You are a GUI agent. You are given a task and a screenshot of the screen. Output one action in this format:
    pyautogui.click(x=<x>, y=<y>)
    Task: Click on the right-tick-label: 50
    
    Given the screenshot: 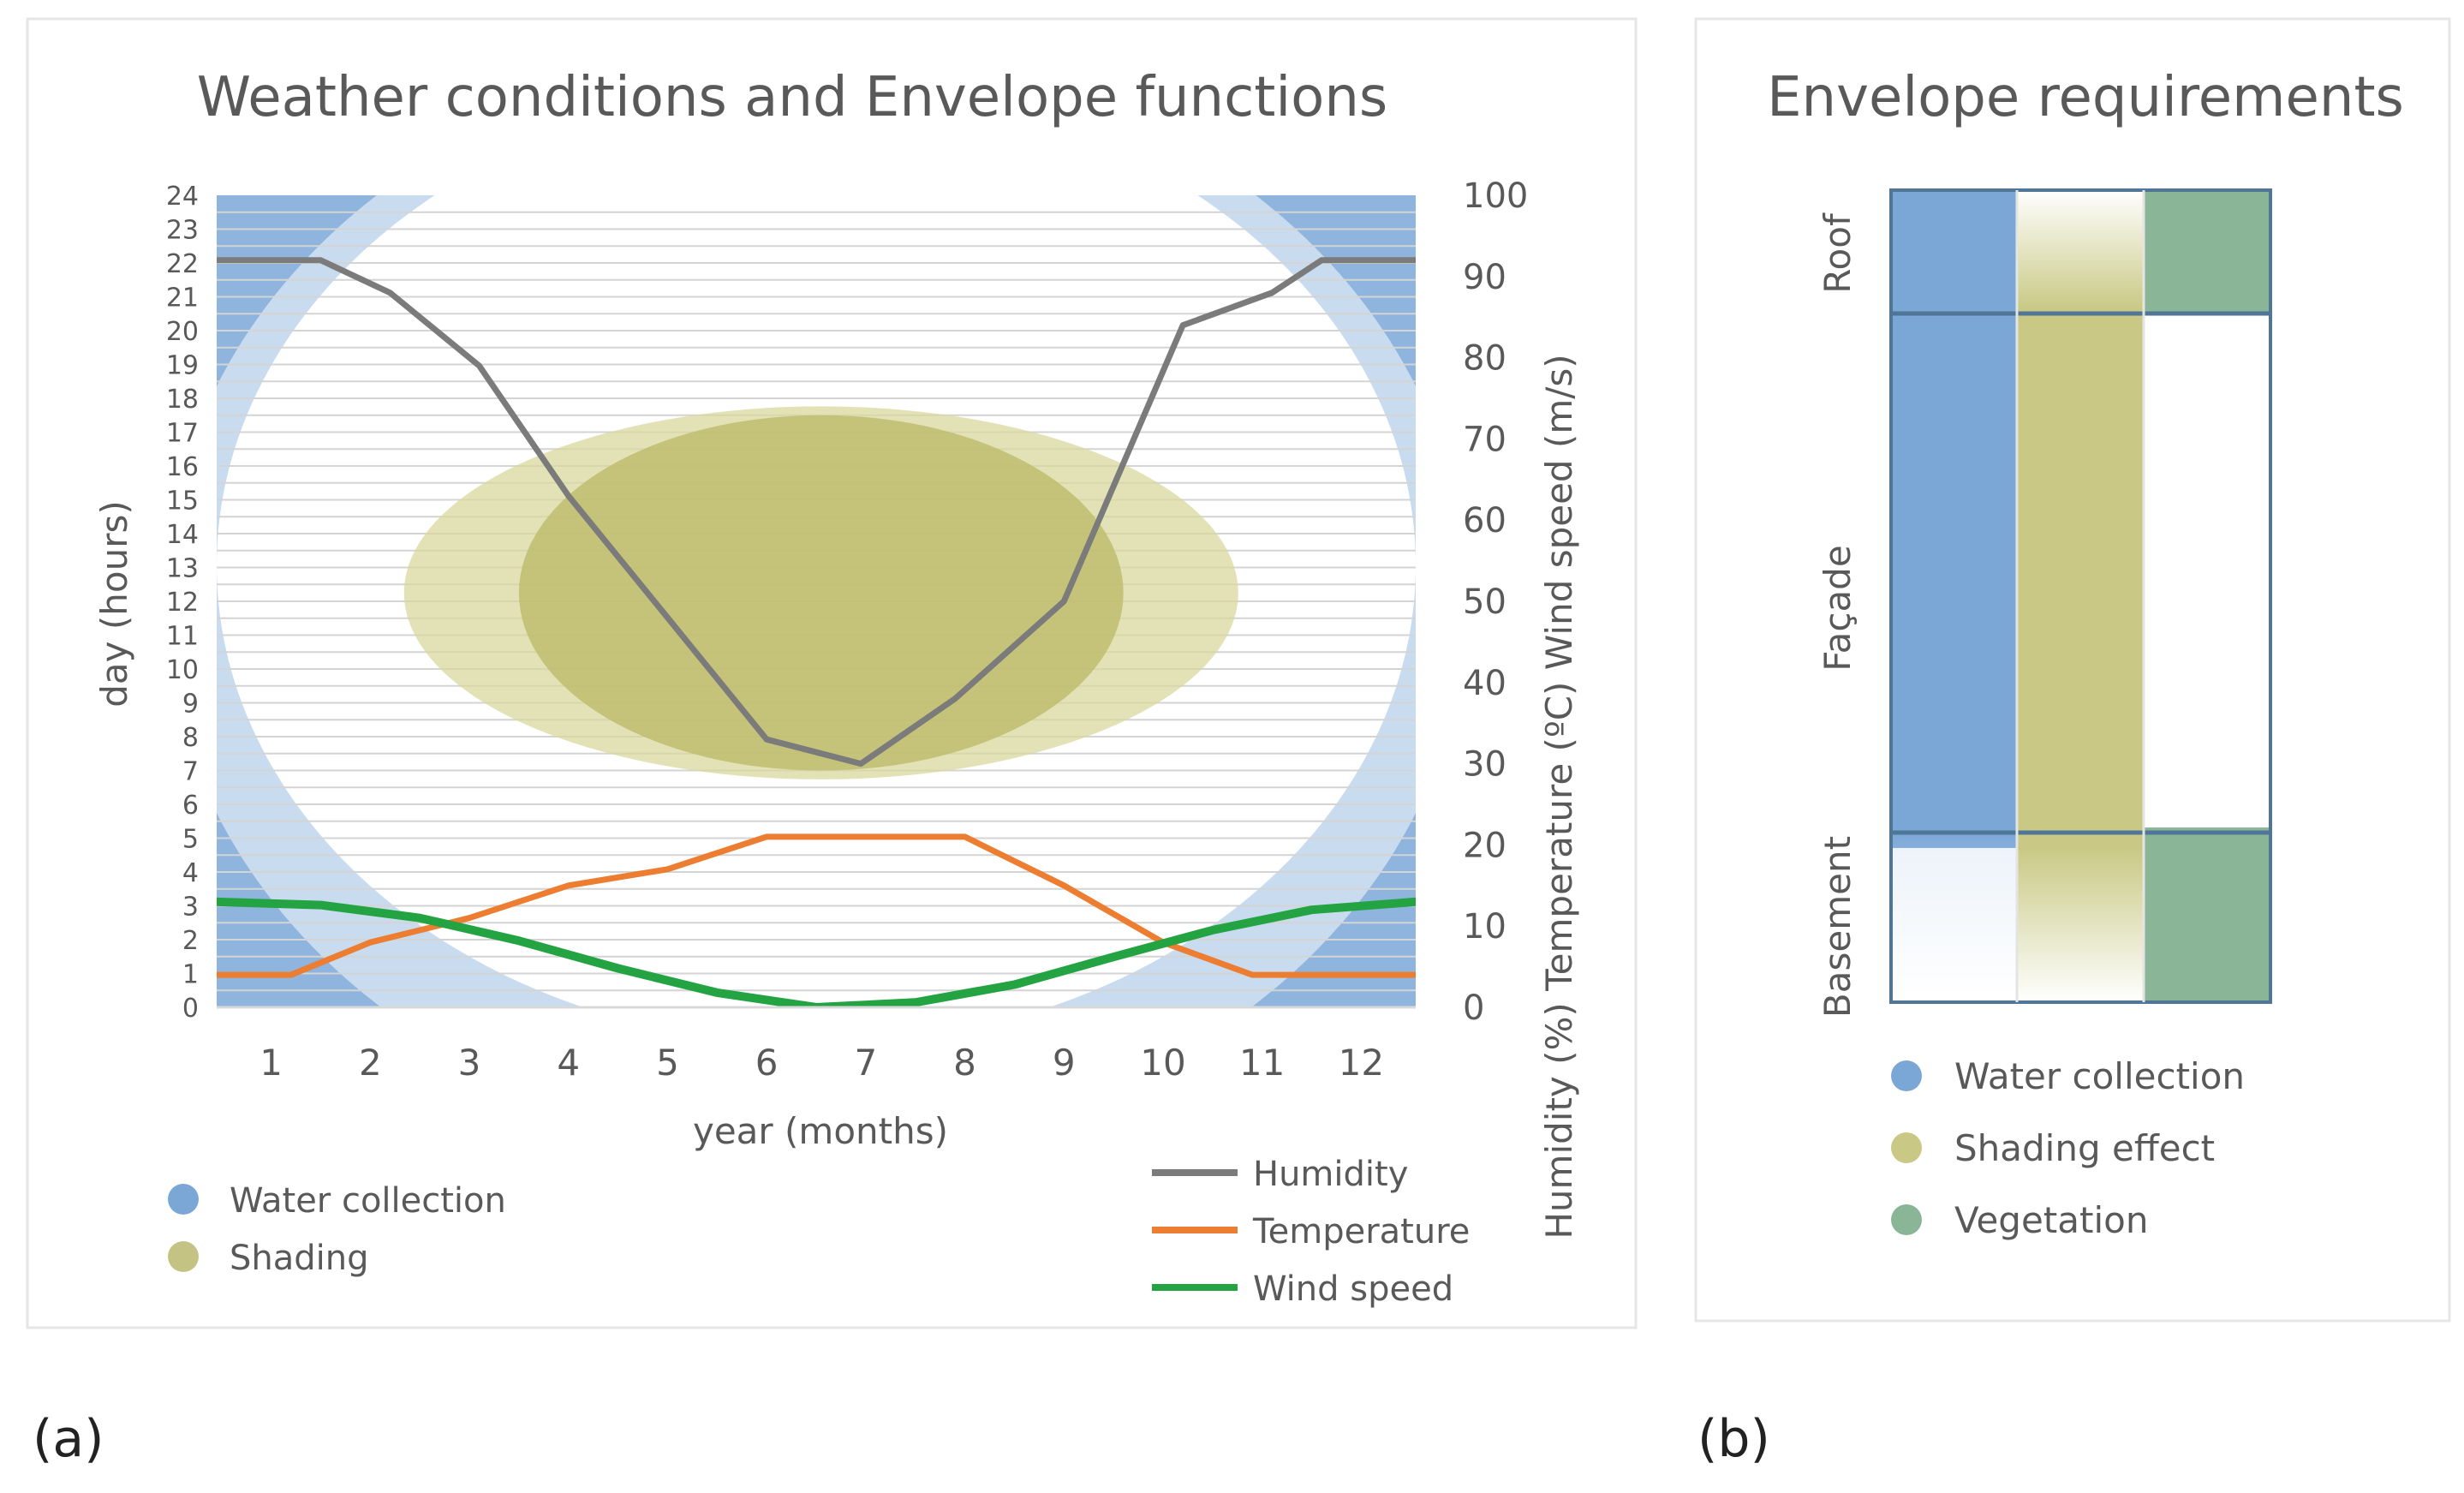 What is the action you would take?
    pyautogui.click(x=1484, y=602)
    